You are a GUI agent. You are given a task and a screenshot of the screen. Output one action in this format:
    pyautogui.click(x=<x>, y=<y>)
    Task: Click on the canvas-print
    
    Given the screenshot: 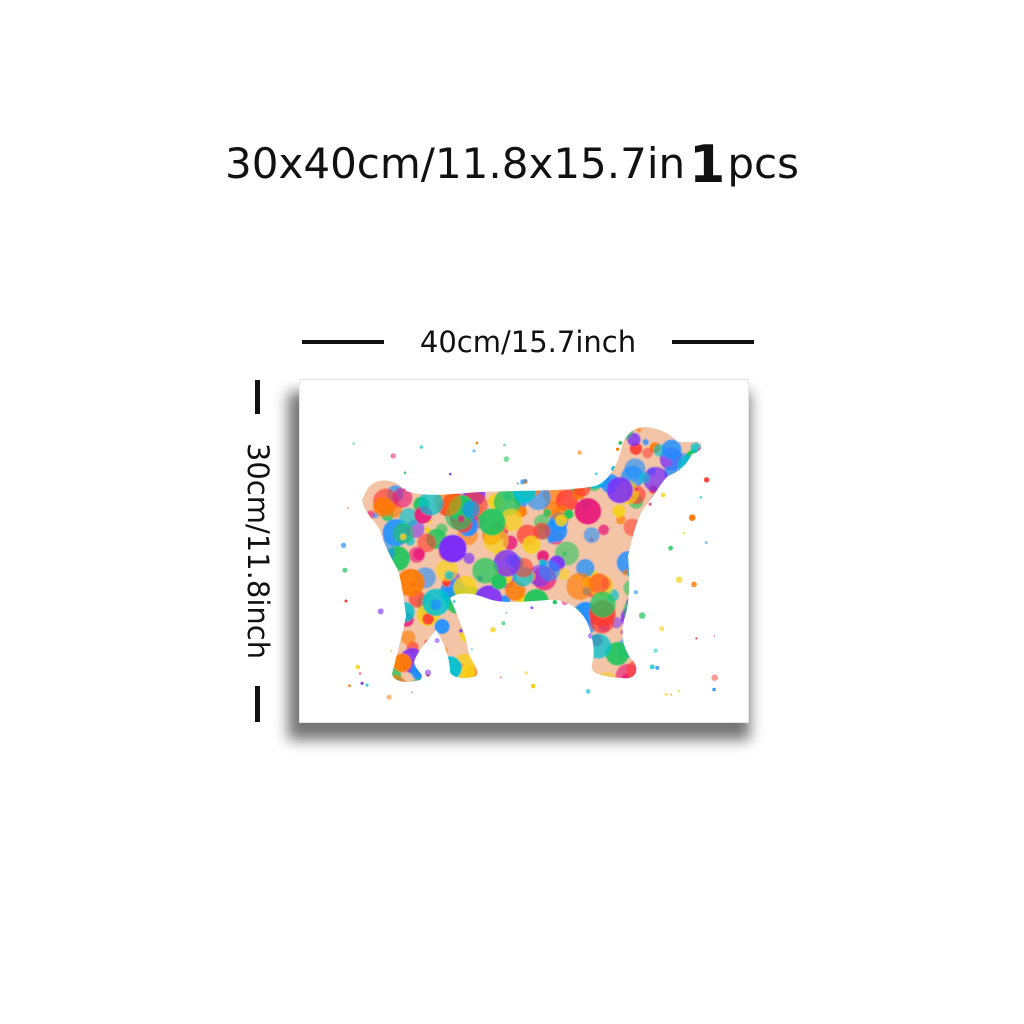 What is the action you would take?
    pyautogui.click(x=524, y=551)
    